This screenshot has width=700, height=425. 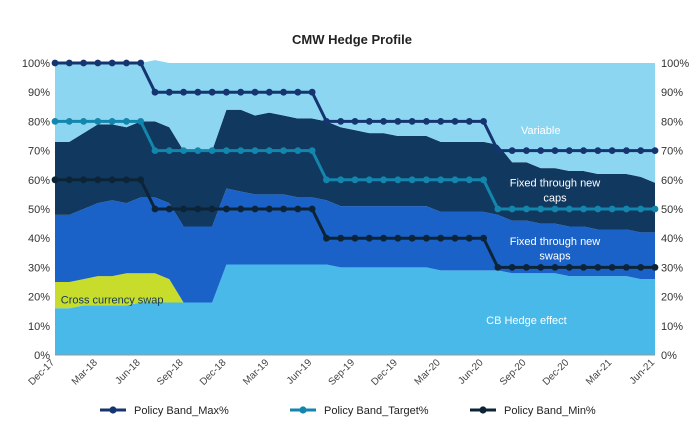 I want to click on y-tick-right: 40%, so click(x=672, y=239).